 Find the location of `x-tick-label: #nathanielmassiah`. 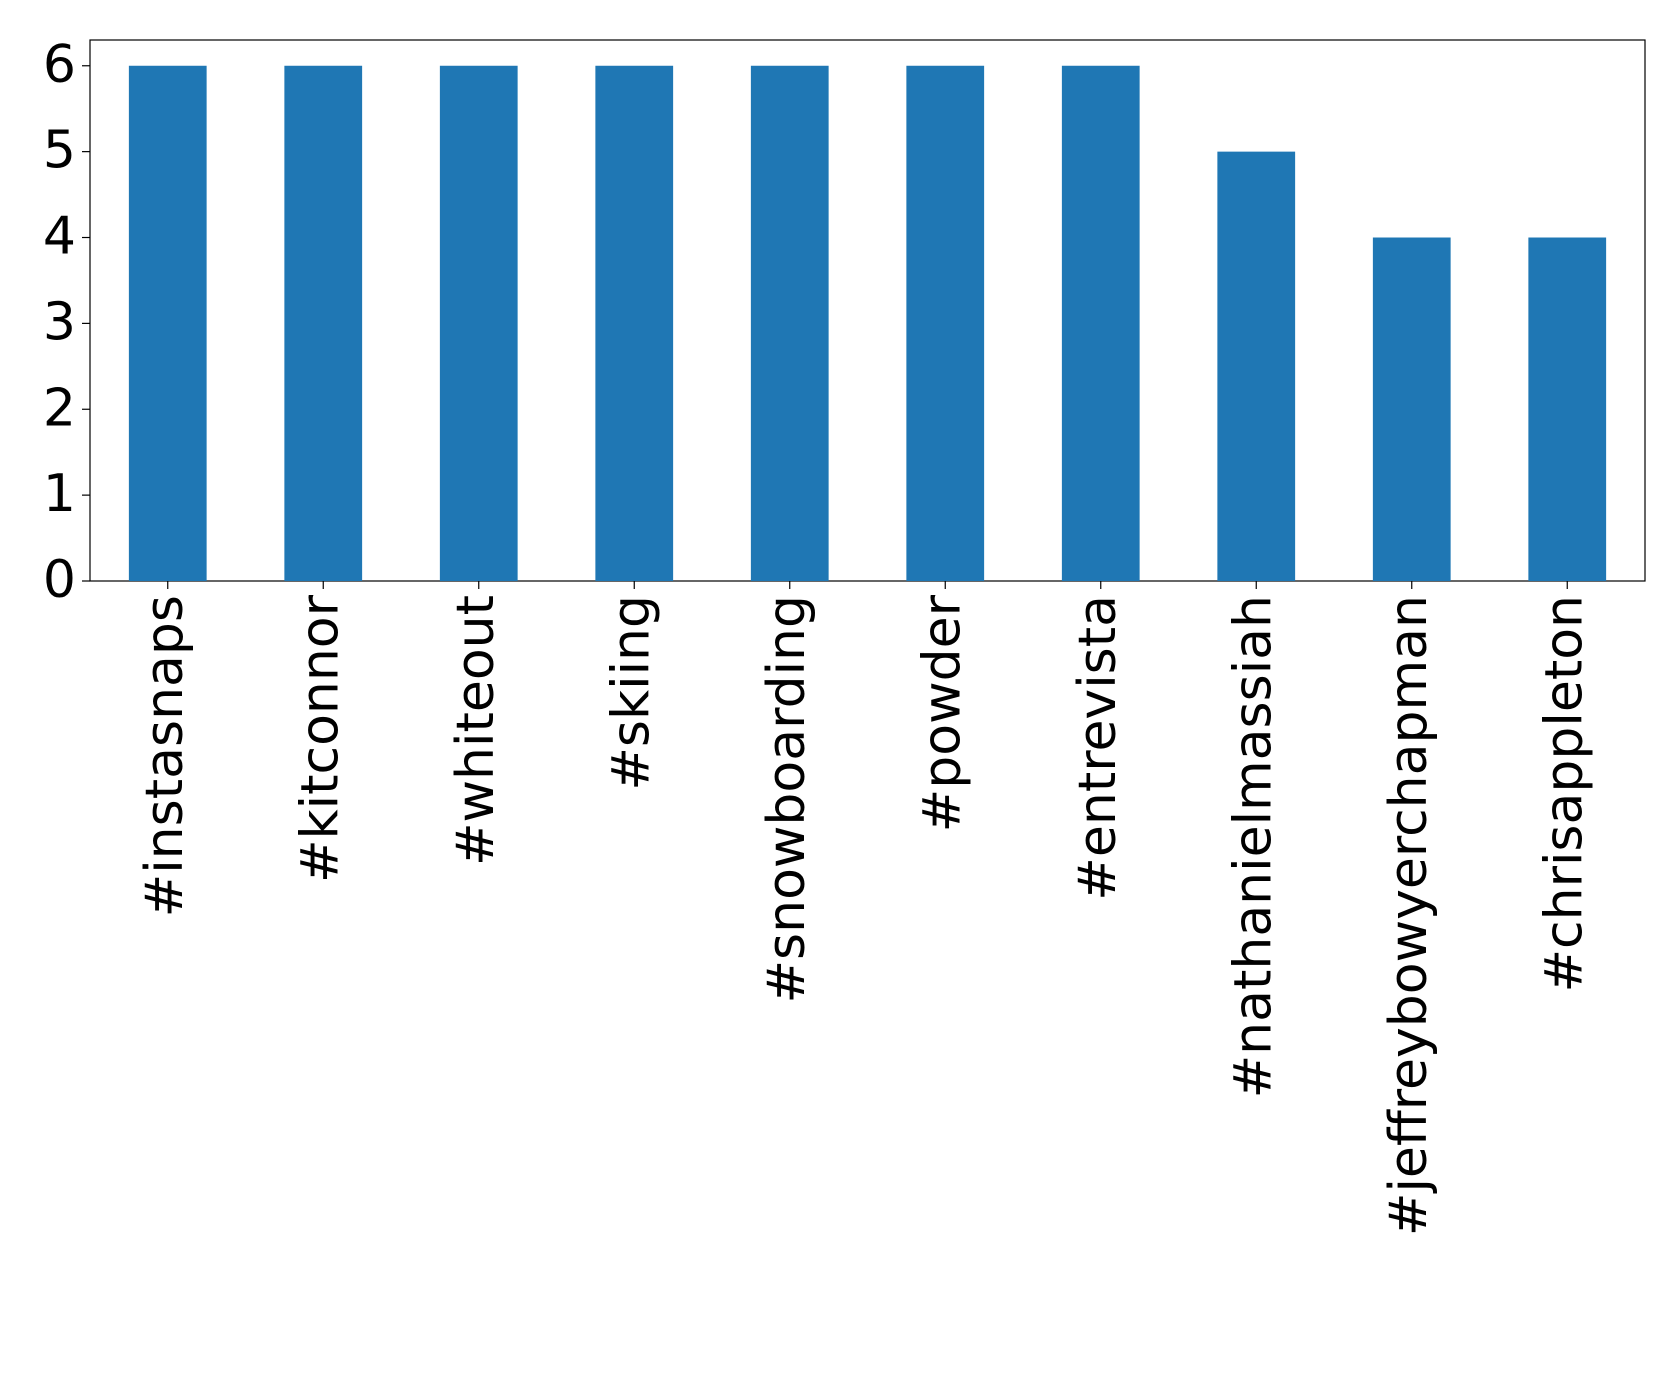

x-tick-label: #nathanielmassiah is located at coordinates (1253, 846).